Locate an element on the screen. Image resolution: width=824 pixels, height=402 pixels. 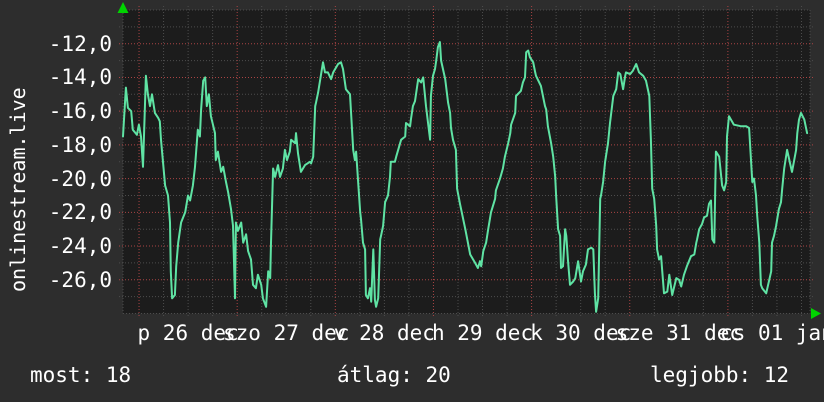
stat-best: legjobb: 12 is located at coordinates (720, 375).